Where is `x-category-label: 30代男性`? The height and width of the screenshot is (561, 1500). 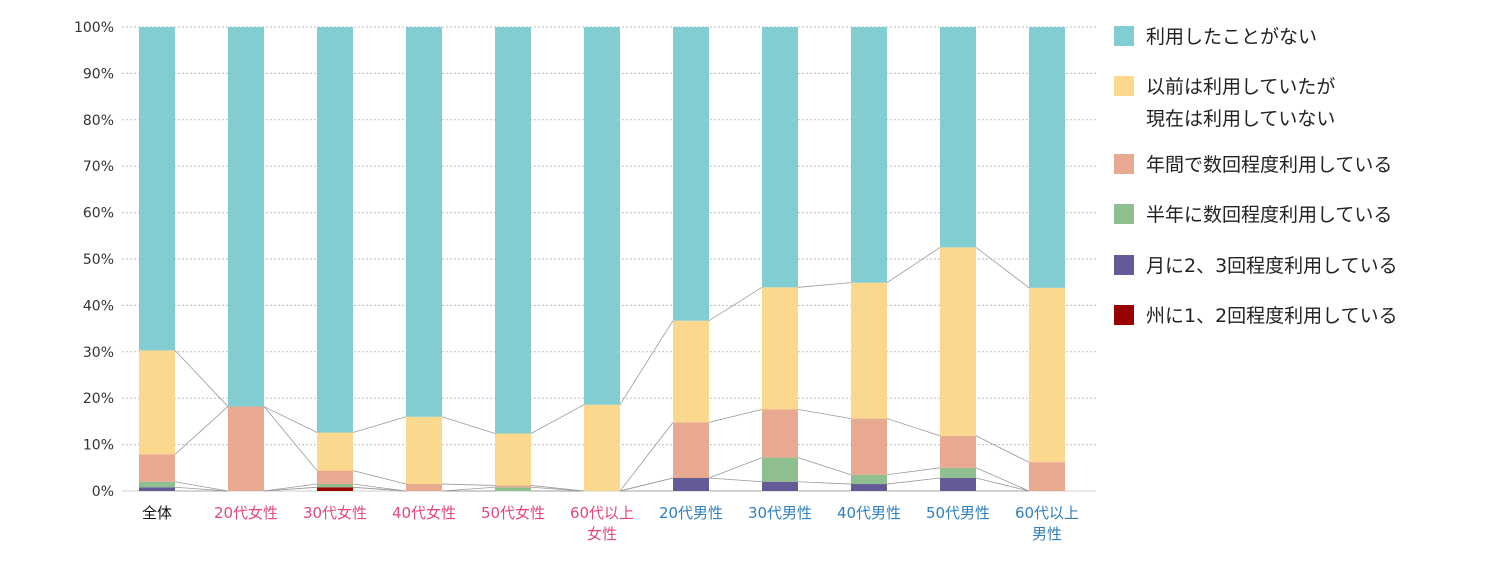
x-category-label: 30代男性 is located at coordinates (780, 513).